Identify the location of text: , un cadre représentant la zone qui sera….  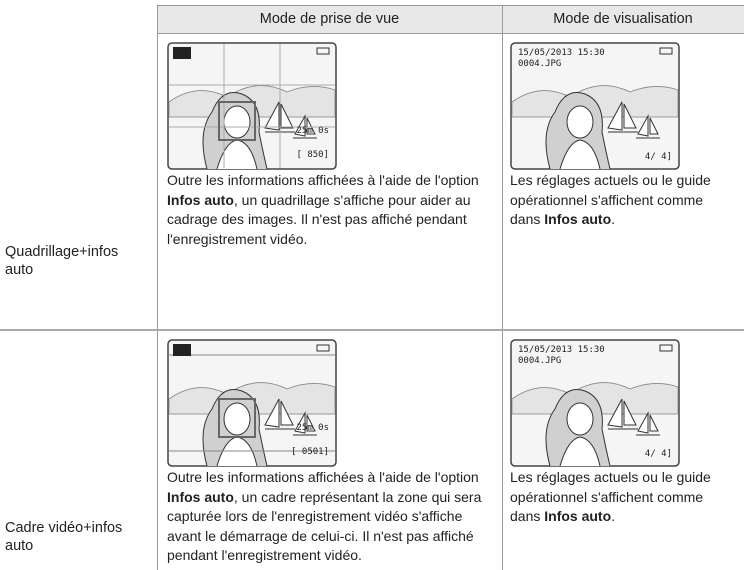
(324, 526).